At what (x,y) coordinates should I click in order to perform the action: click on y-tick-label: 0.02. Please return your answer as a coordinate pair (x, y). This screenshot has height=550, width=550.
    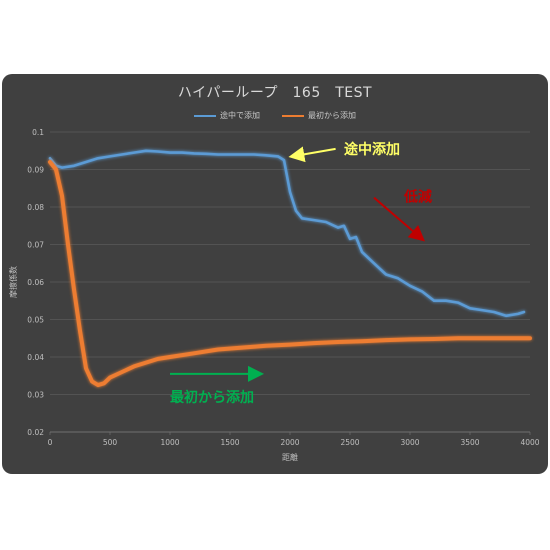
    Looking at the image, I should click on (35, 432).